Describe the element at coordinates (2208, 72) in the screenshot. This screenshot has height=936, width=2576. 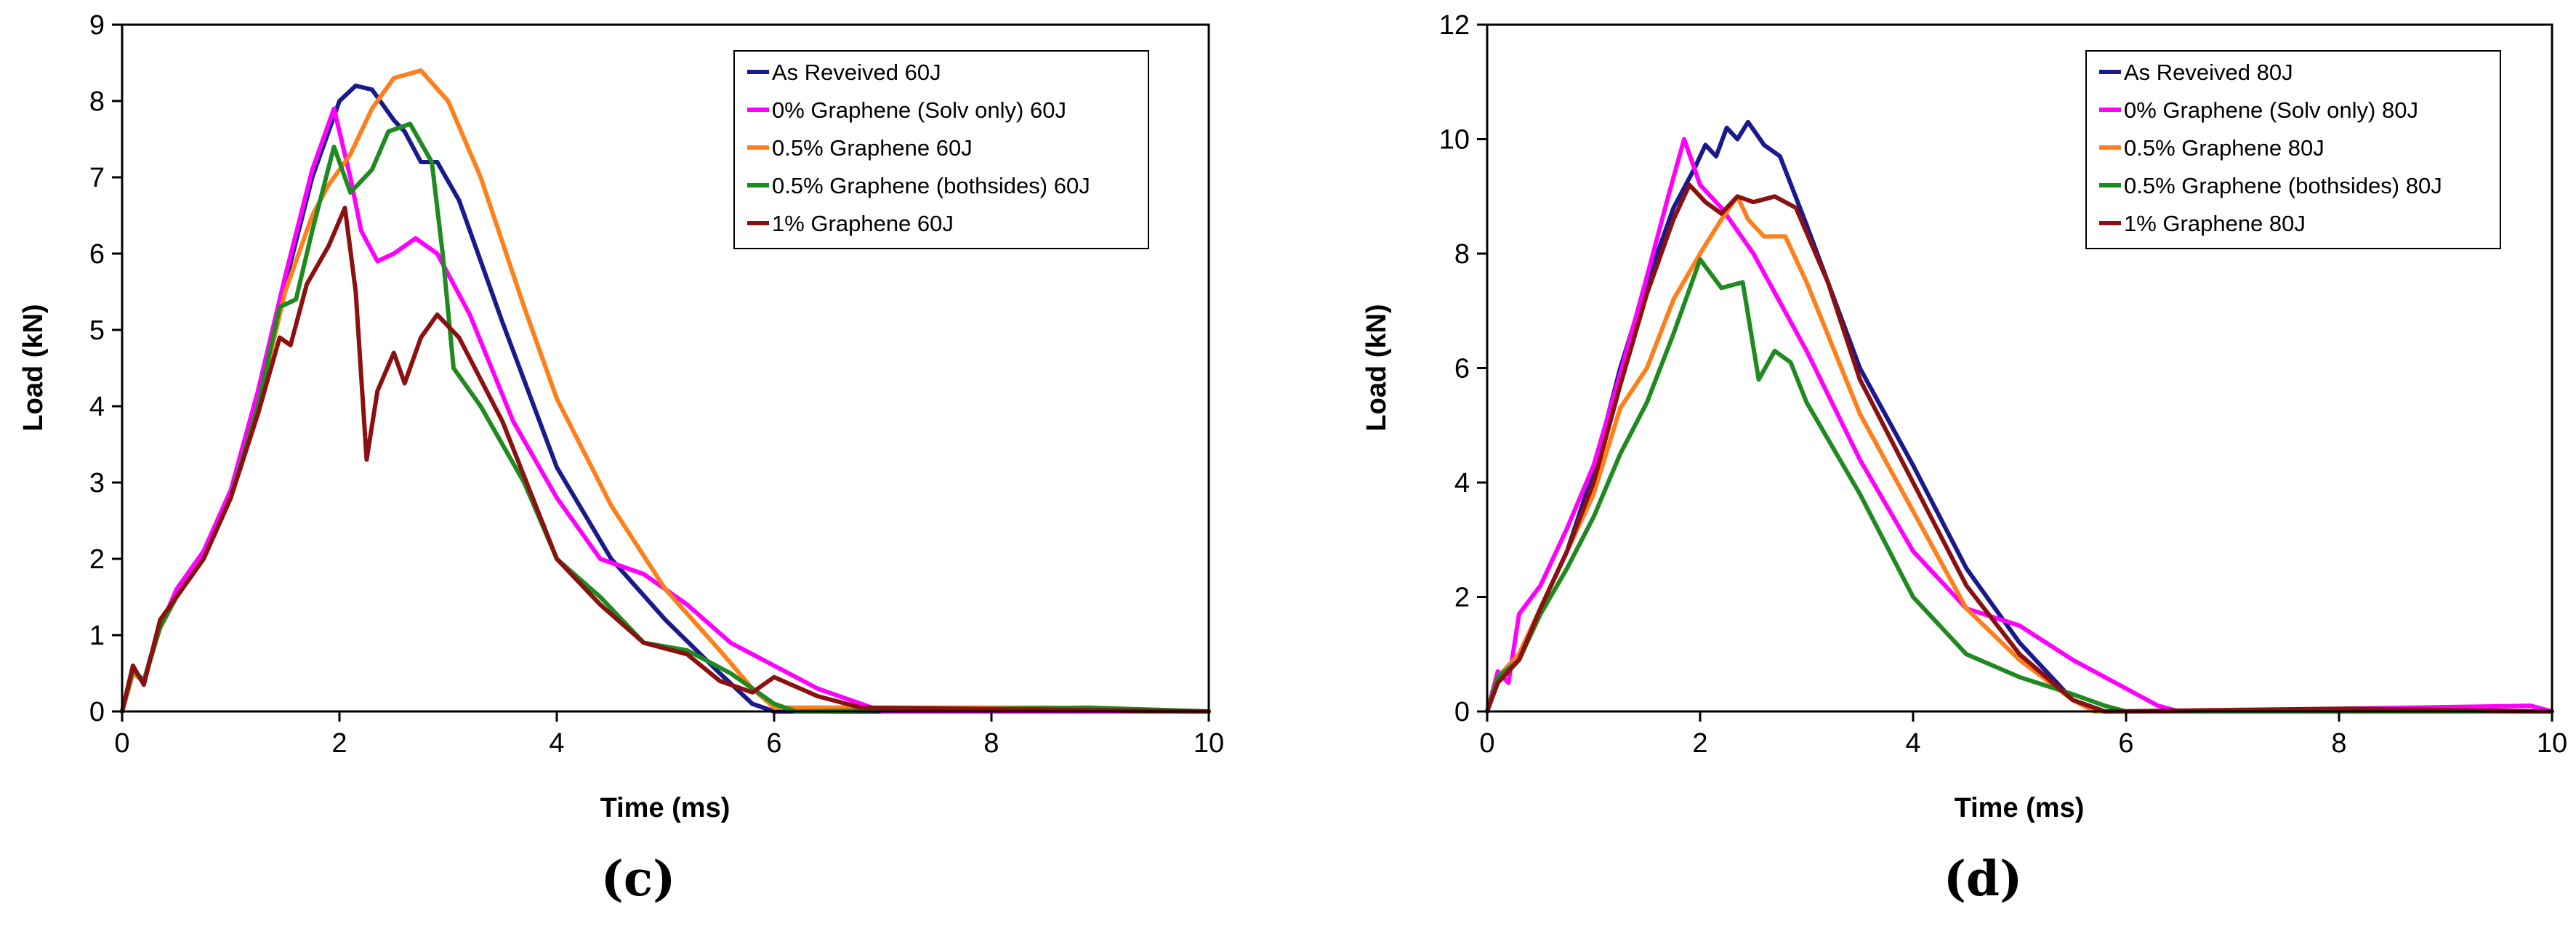
I see `legend-label: As Reveived 80J` at that location.